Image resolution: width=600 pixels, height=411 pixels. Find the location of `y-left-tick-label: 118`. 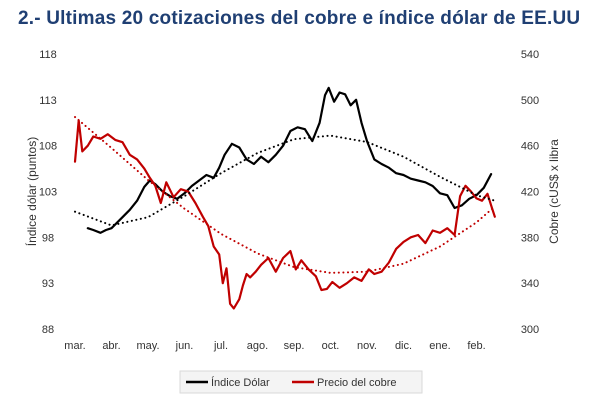

y-left-tick-label: 118 is located at coordinates (48, 55).